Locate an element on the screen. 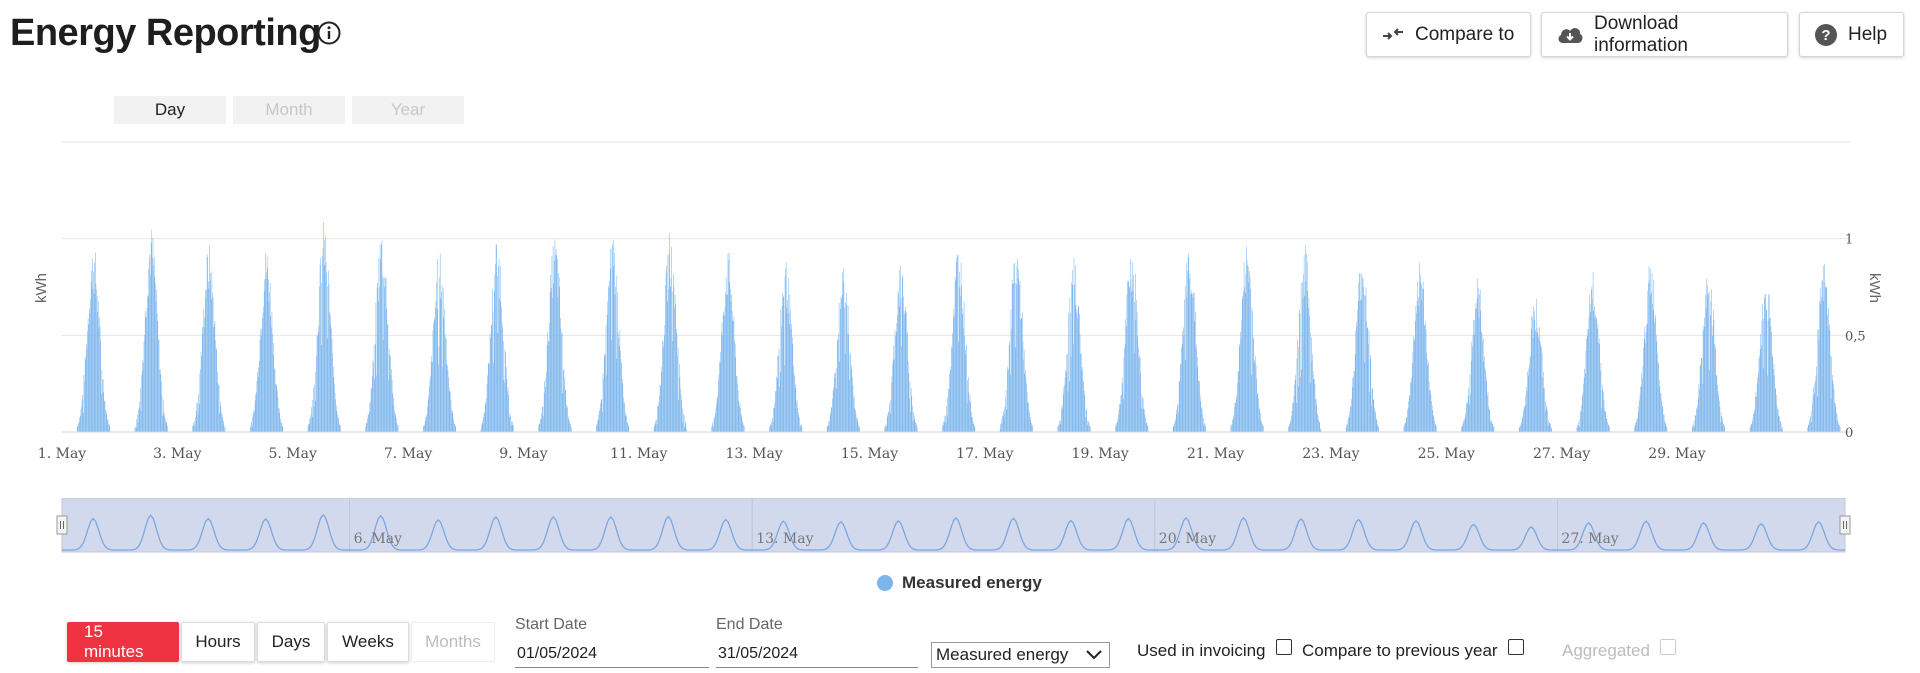 The width and height of the screenshot is (1920, 673). x-tick-label: 29. May is located at coordinates (1676, 454).